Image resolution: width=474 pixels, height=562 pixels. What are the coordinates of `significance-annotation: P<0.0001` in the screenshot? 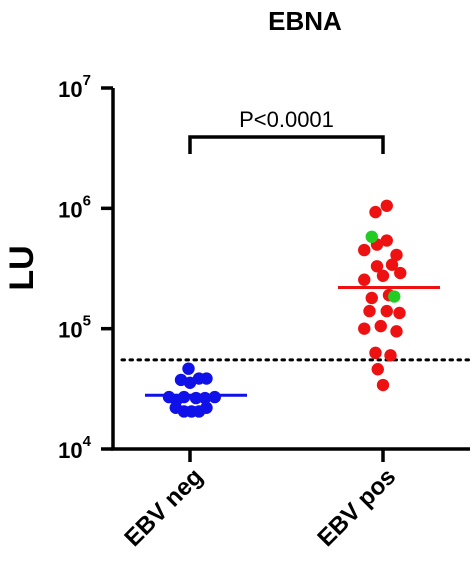 It's located at (286, 130).